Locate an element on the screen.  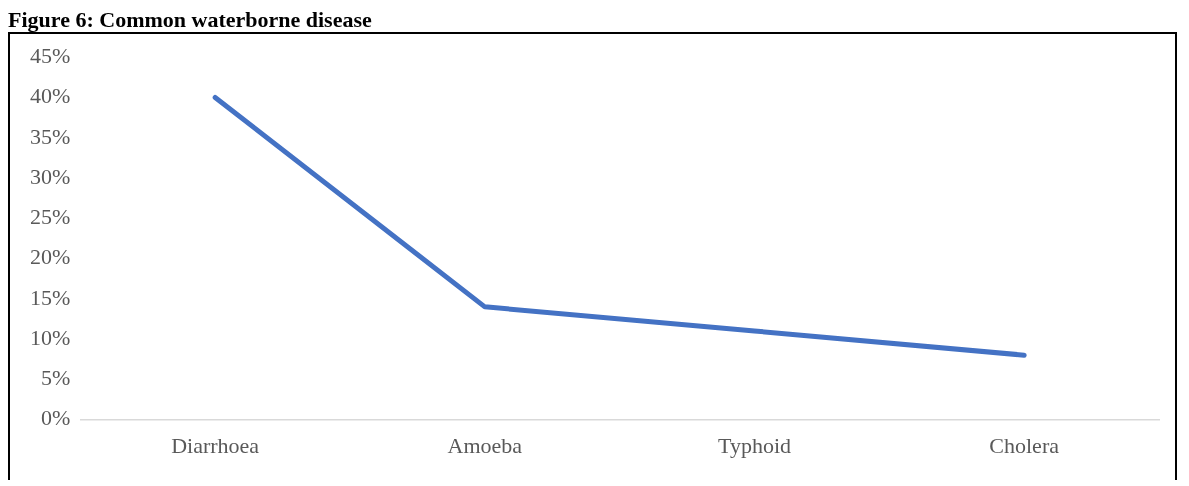
x-tick-label: Typhoid is located at coordinates (754, 445).